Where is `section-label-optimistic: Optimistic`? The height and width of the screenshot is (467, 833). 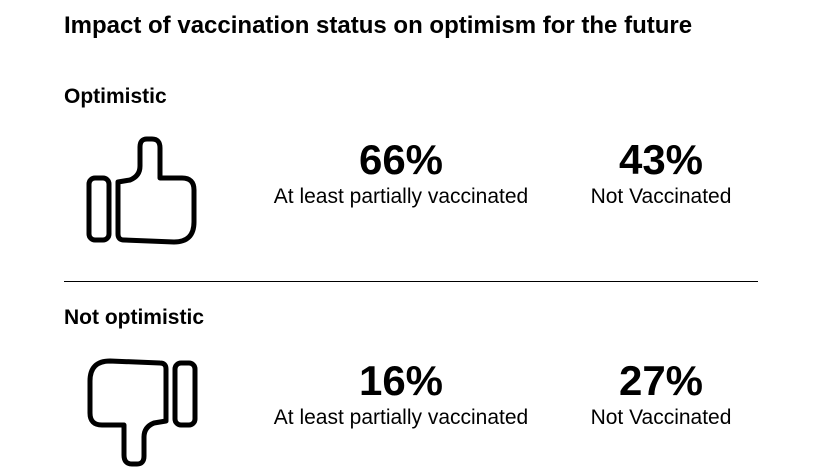
section-label-optimistic: Optimistic is located at coordinates (115, 96).